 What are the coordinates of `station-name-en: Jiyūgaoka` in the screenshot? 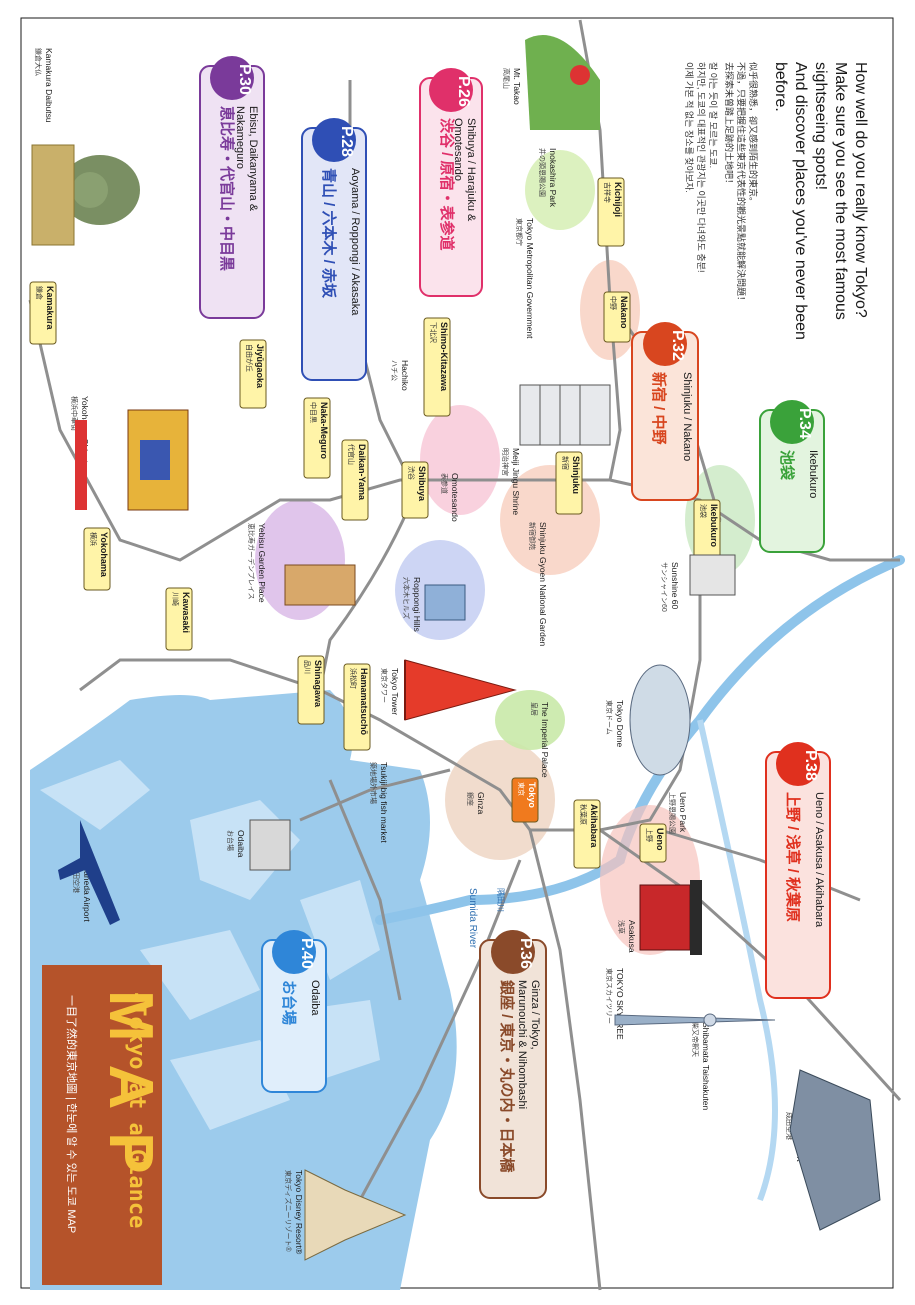 It's located at (260, 366).